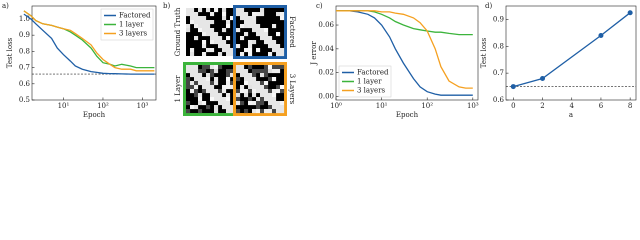 The width and height of the screenshot is (640, 240). I want to click on image-title: 3 Layers, so click(292, 89).